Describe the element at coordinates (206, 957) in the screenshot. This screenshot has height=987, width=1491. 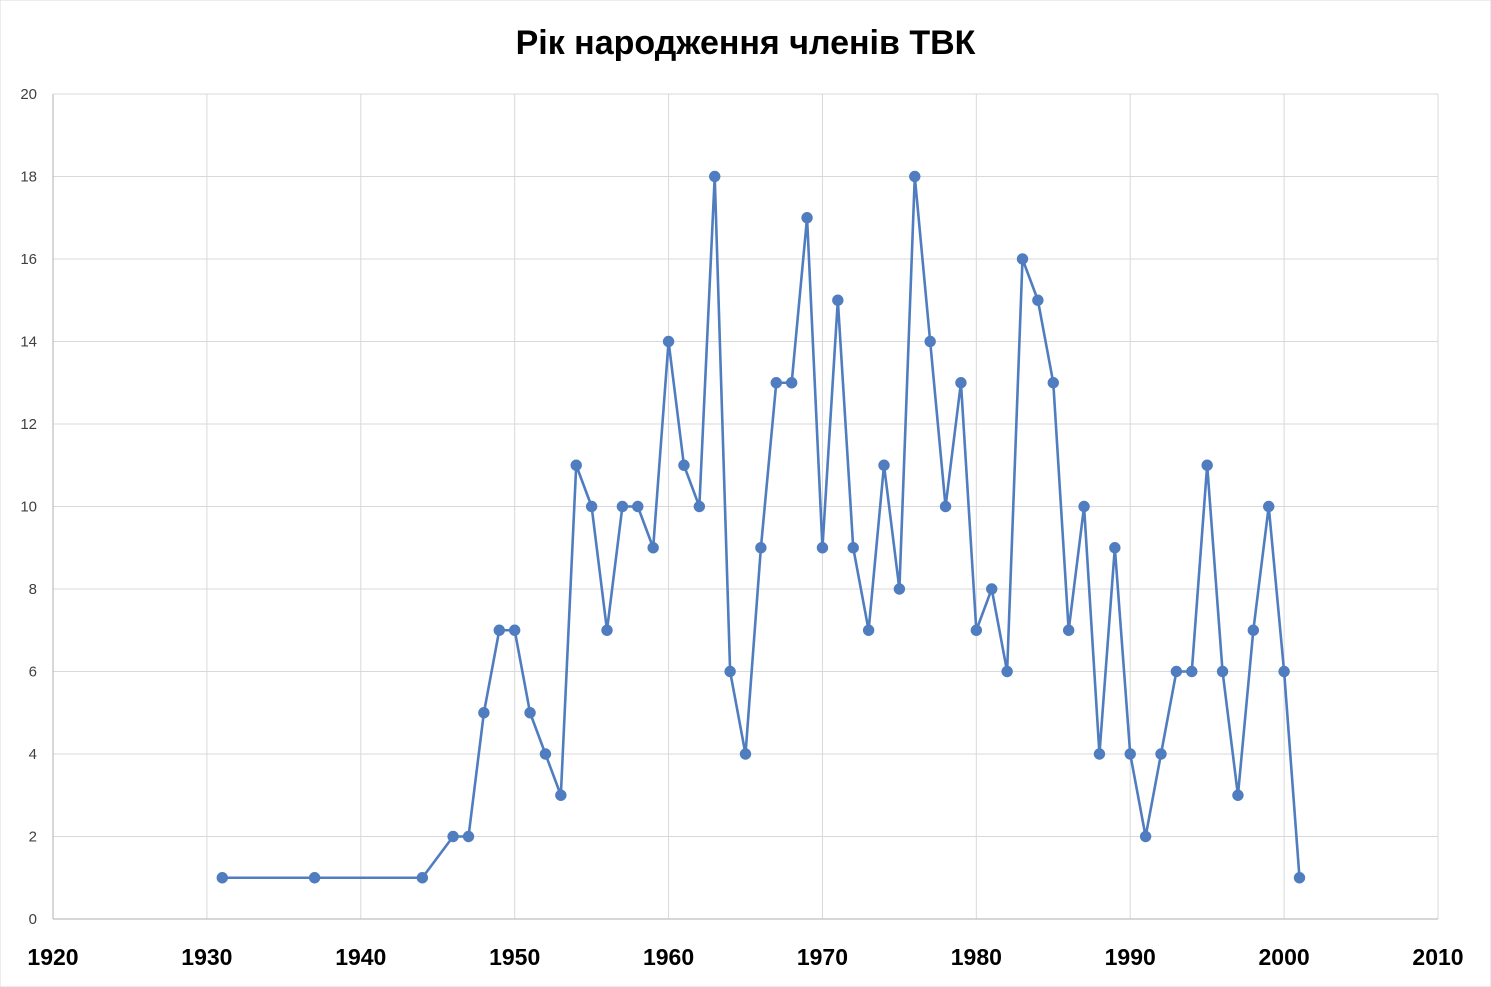
I see `x-tick-label: 1930` at that location.